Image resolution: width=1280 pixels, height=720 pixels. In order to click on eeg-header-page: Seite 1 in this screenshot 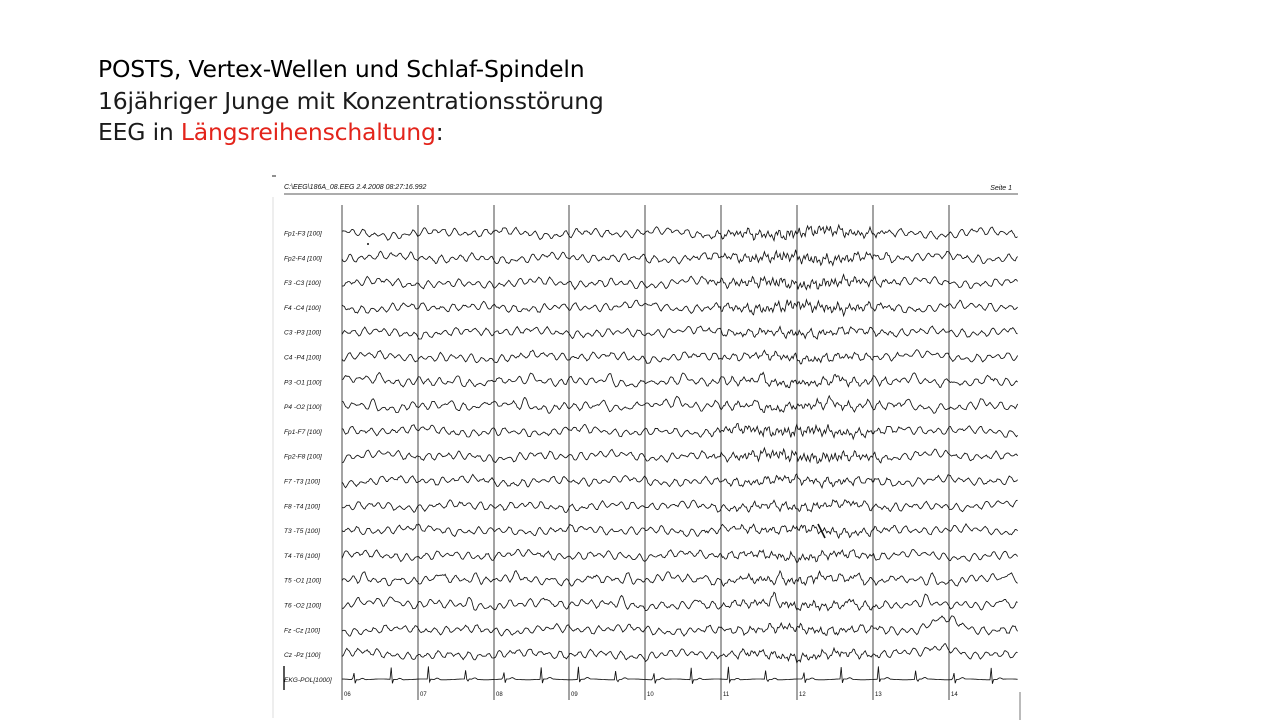, I will do `click(1001, 188)`.